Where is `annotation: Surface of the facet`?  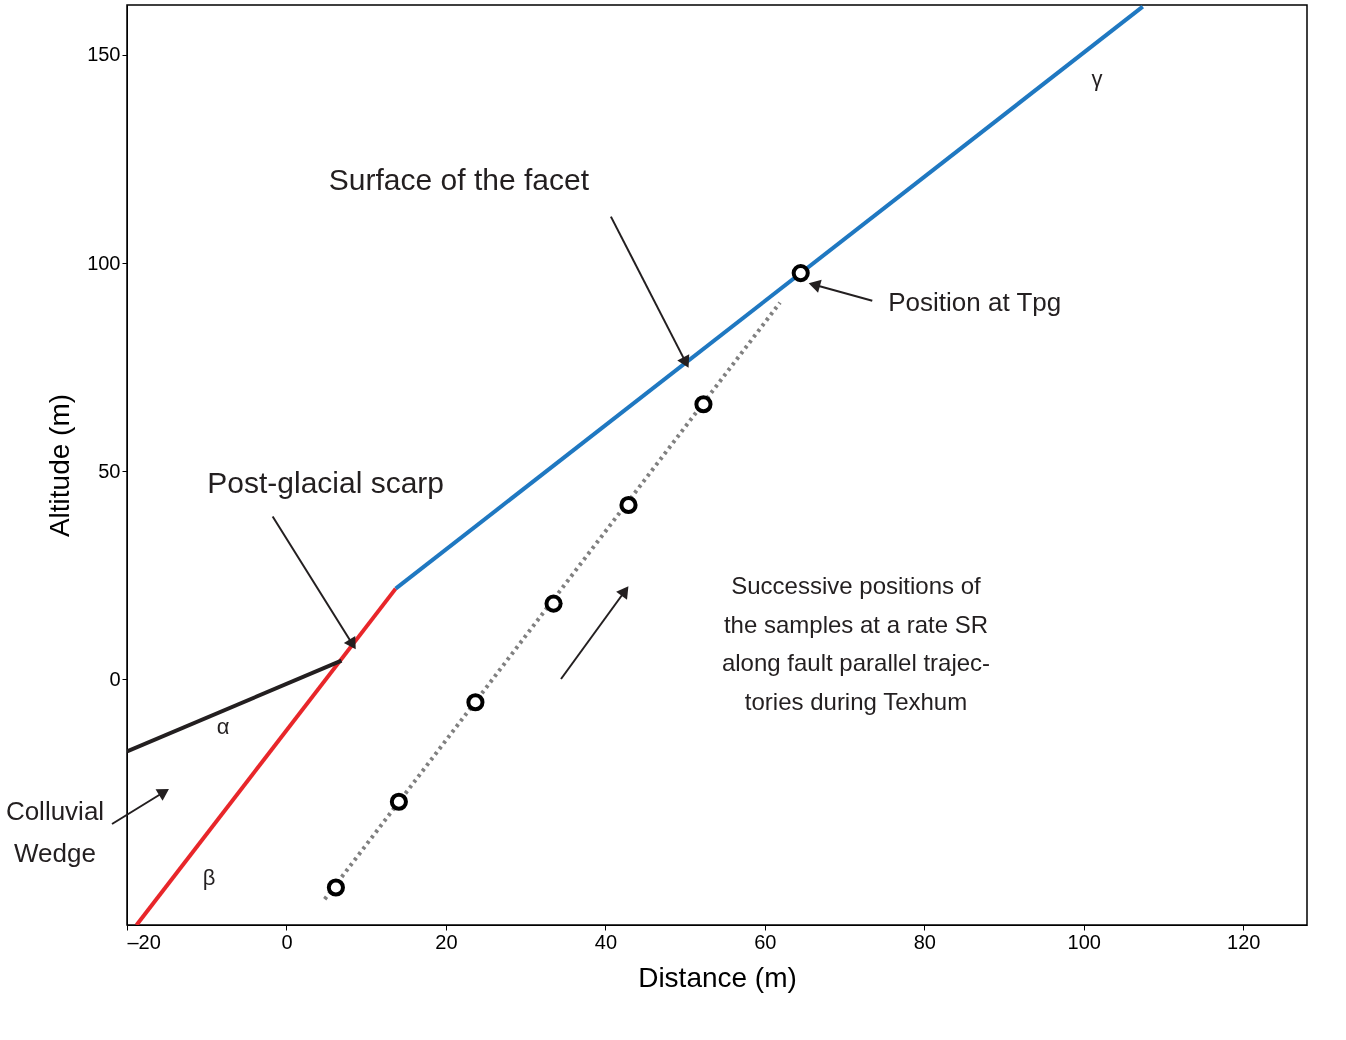
annotation: Surface of the facet is located at coordinates (459, 179).